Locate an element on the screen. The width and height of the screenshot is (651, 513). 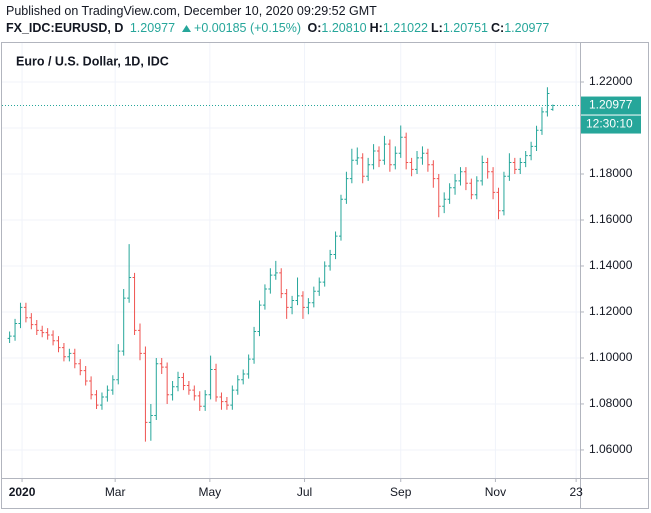
up-arrow is located at coordinates (186, 28).